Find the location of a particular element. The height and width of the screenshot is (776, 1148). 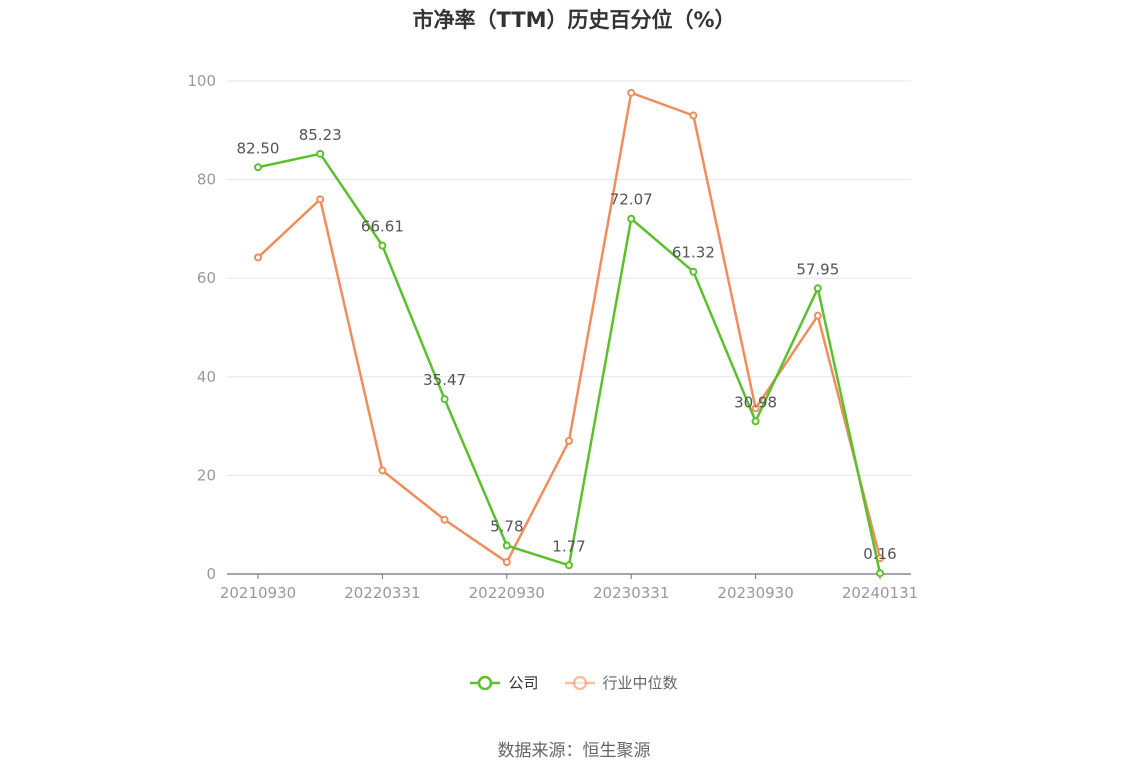

data-label: 82.50 is located at coordinates (258, 148).